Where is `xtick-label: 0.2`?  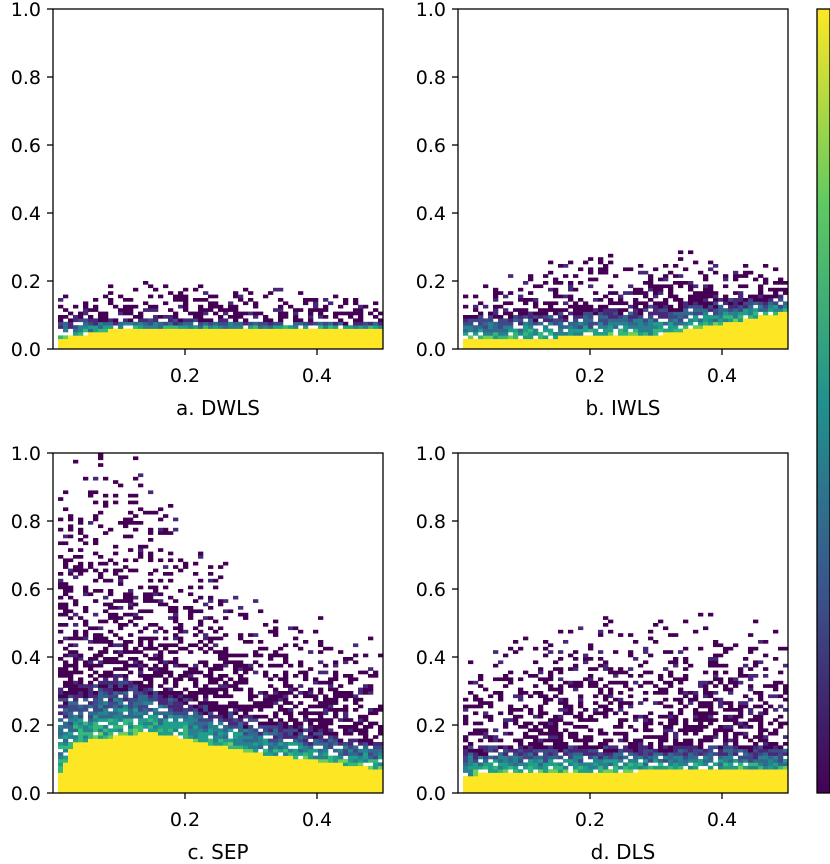 xtick-label: 0.2 is located at coordinates (185, 376).